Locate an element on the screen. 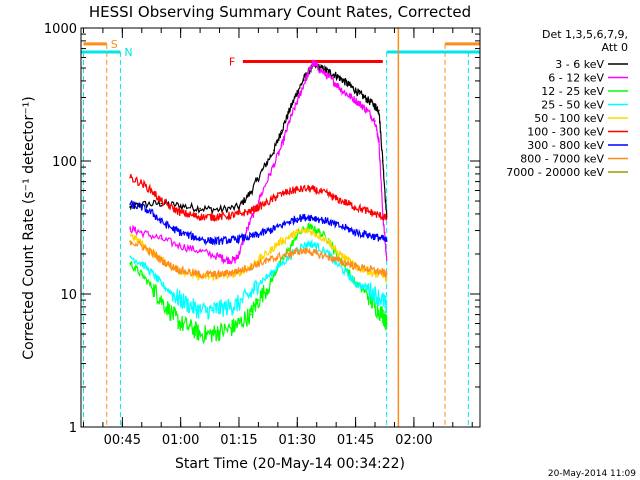  legend-label: 3 - 6 keV is located at coordinates (579, 64).